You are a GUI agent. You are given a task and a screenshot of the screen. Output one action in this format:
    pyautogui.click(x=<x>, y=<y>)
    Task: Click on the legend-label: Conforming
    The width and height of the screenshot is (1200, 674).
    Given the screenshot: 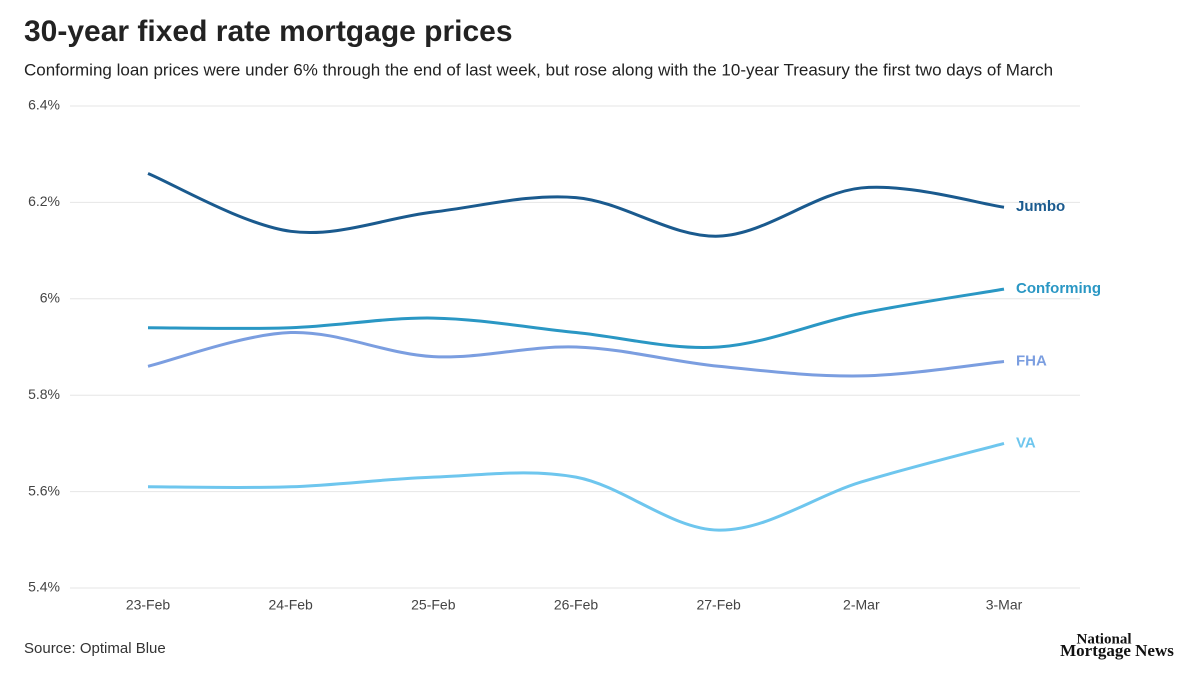 What is the action you would take?
    pyautogui.click(x=1058, y=288)
    